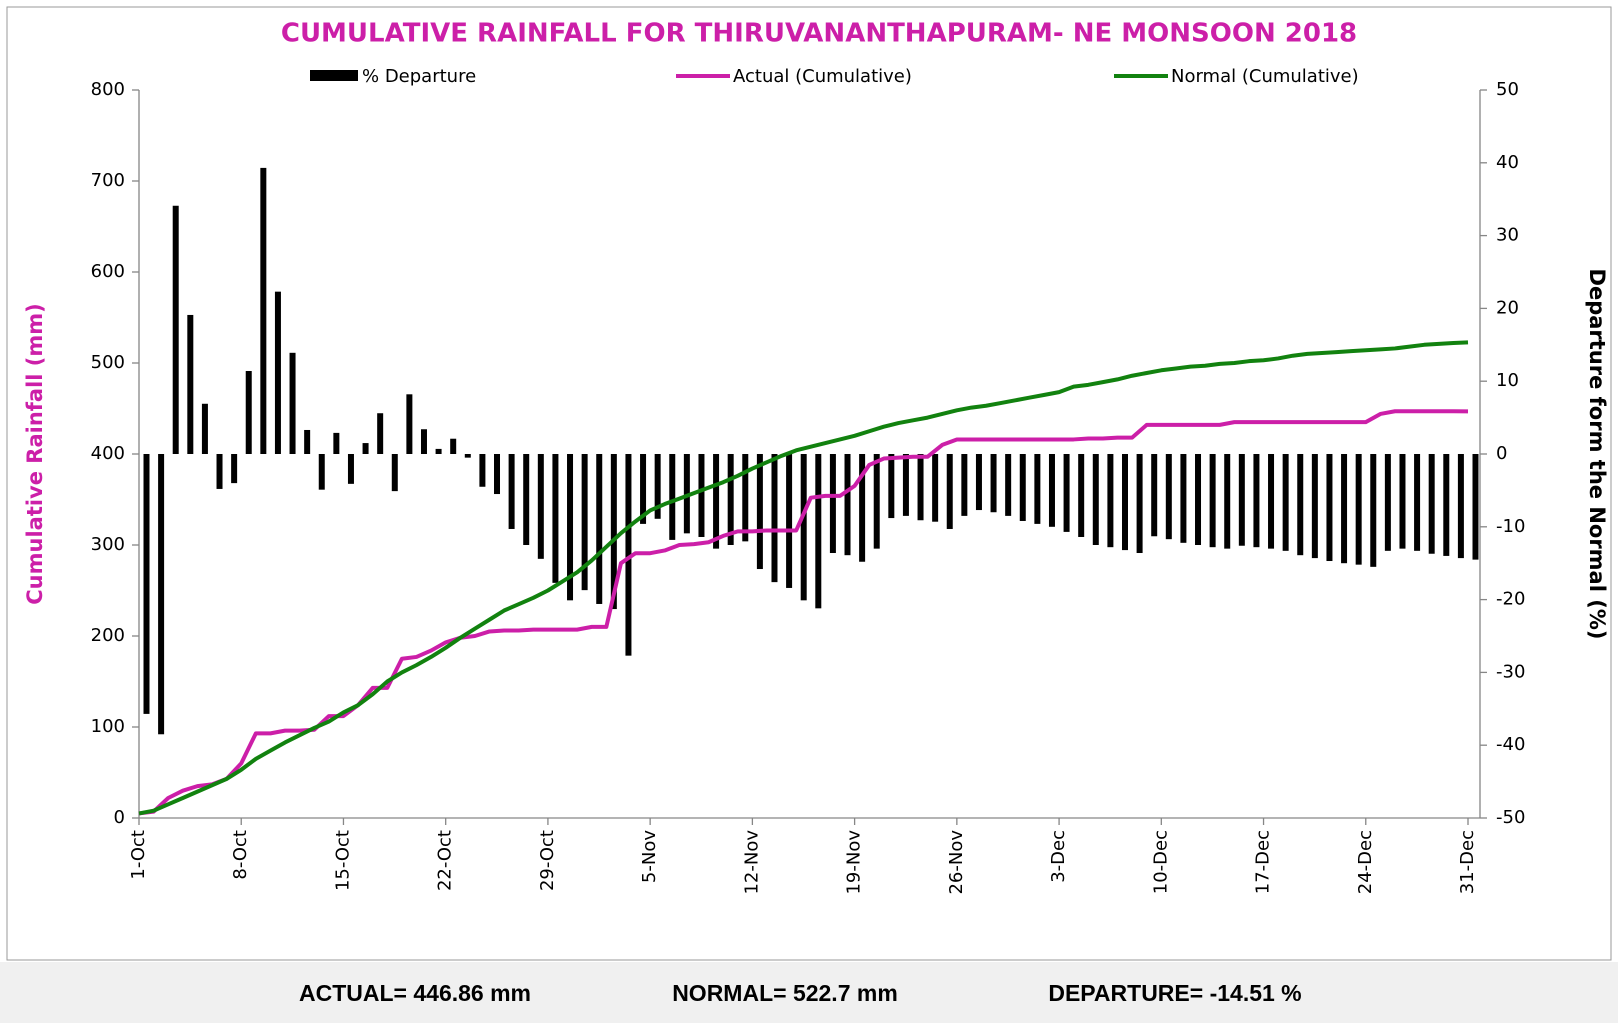  What do you see at coordinates (108, 180) in the screenshot?
I see `y-tick-label: 700` at bounding box center [108, 180].